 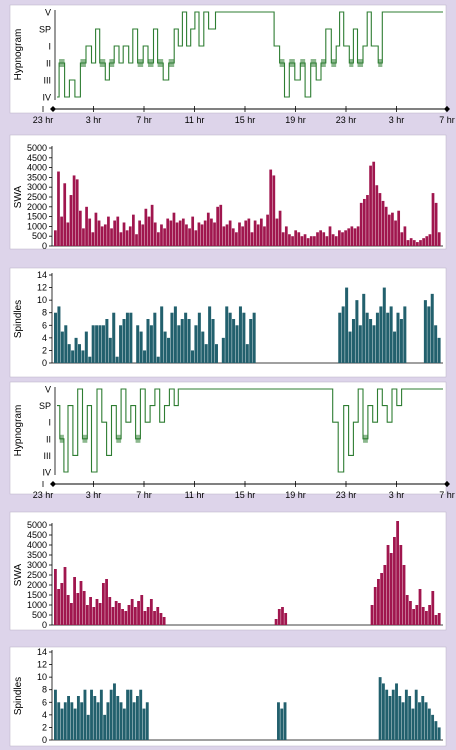 What do you see at coordinates (18, 574) in the screenshot?
I see `y-axis-label: SWA` at bounding box center [18, 574].